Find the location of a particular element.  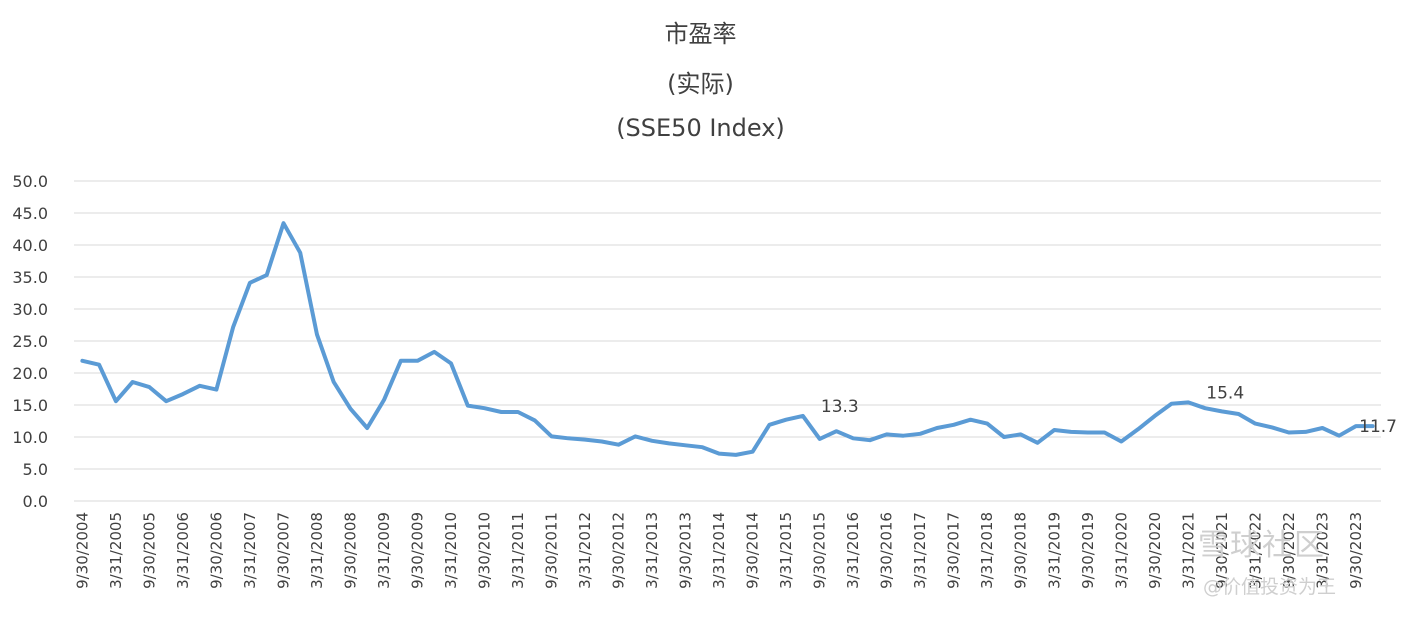

x-tick-label: 3/31/2019 is located at coordinates (1054, 550).